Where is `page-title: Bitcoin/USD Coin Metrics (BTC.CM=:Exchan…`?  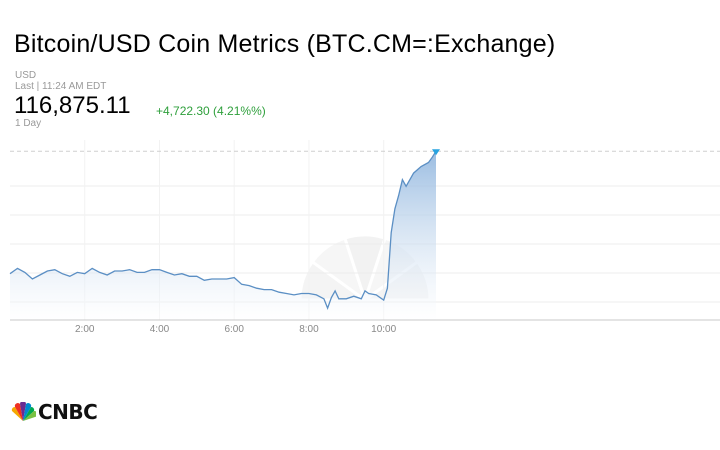
page-title: Bitcoin/USD Coin Metrics (BTC.CM=:Exchan… is located at coordinates (285, 44).